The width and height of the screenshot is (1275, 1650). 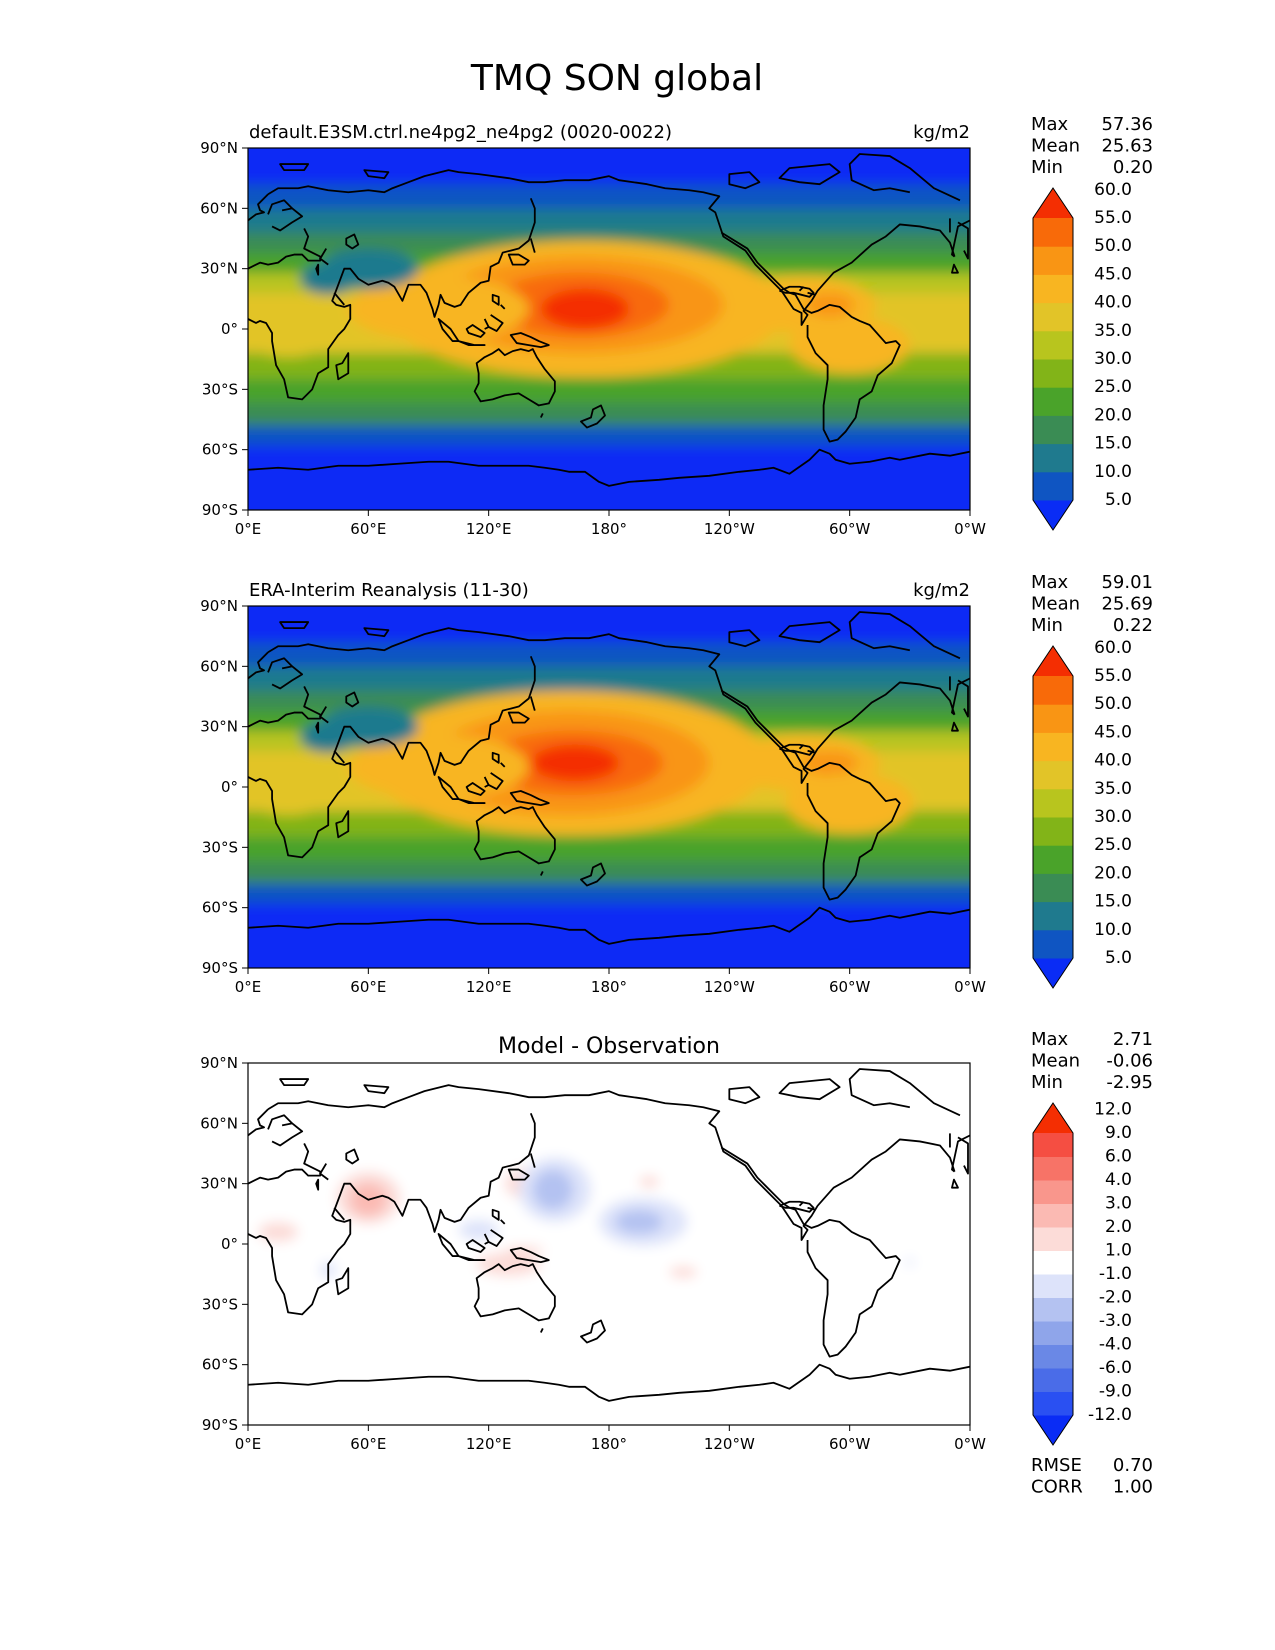 I want to click on stat-value: 0.20, so click(x=1133, y=167).